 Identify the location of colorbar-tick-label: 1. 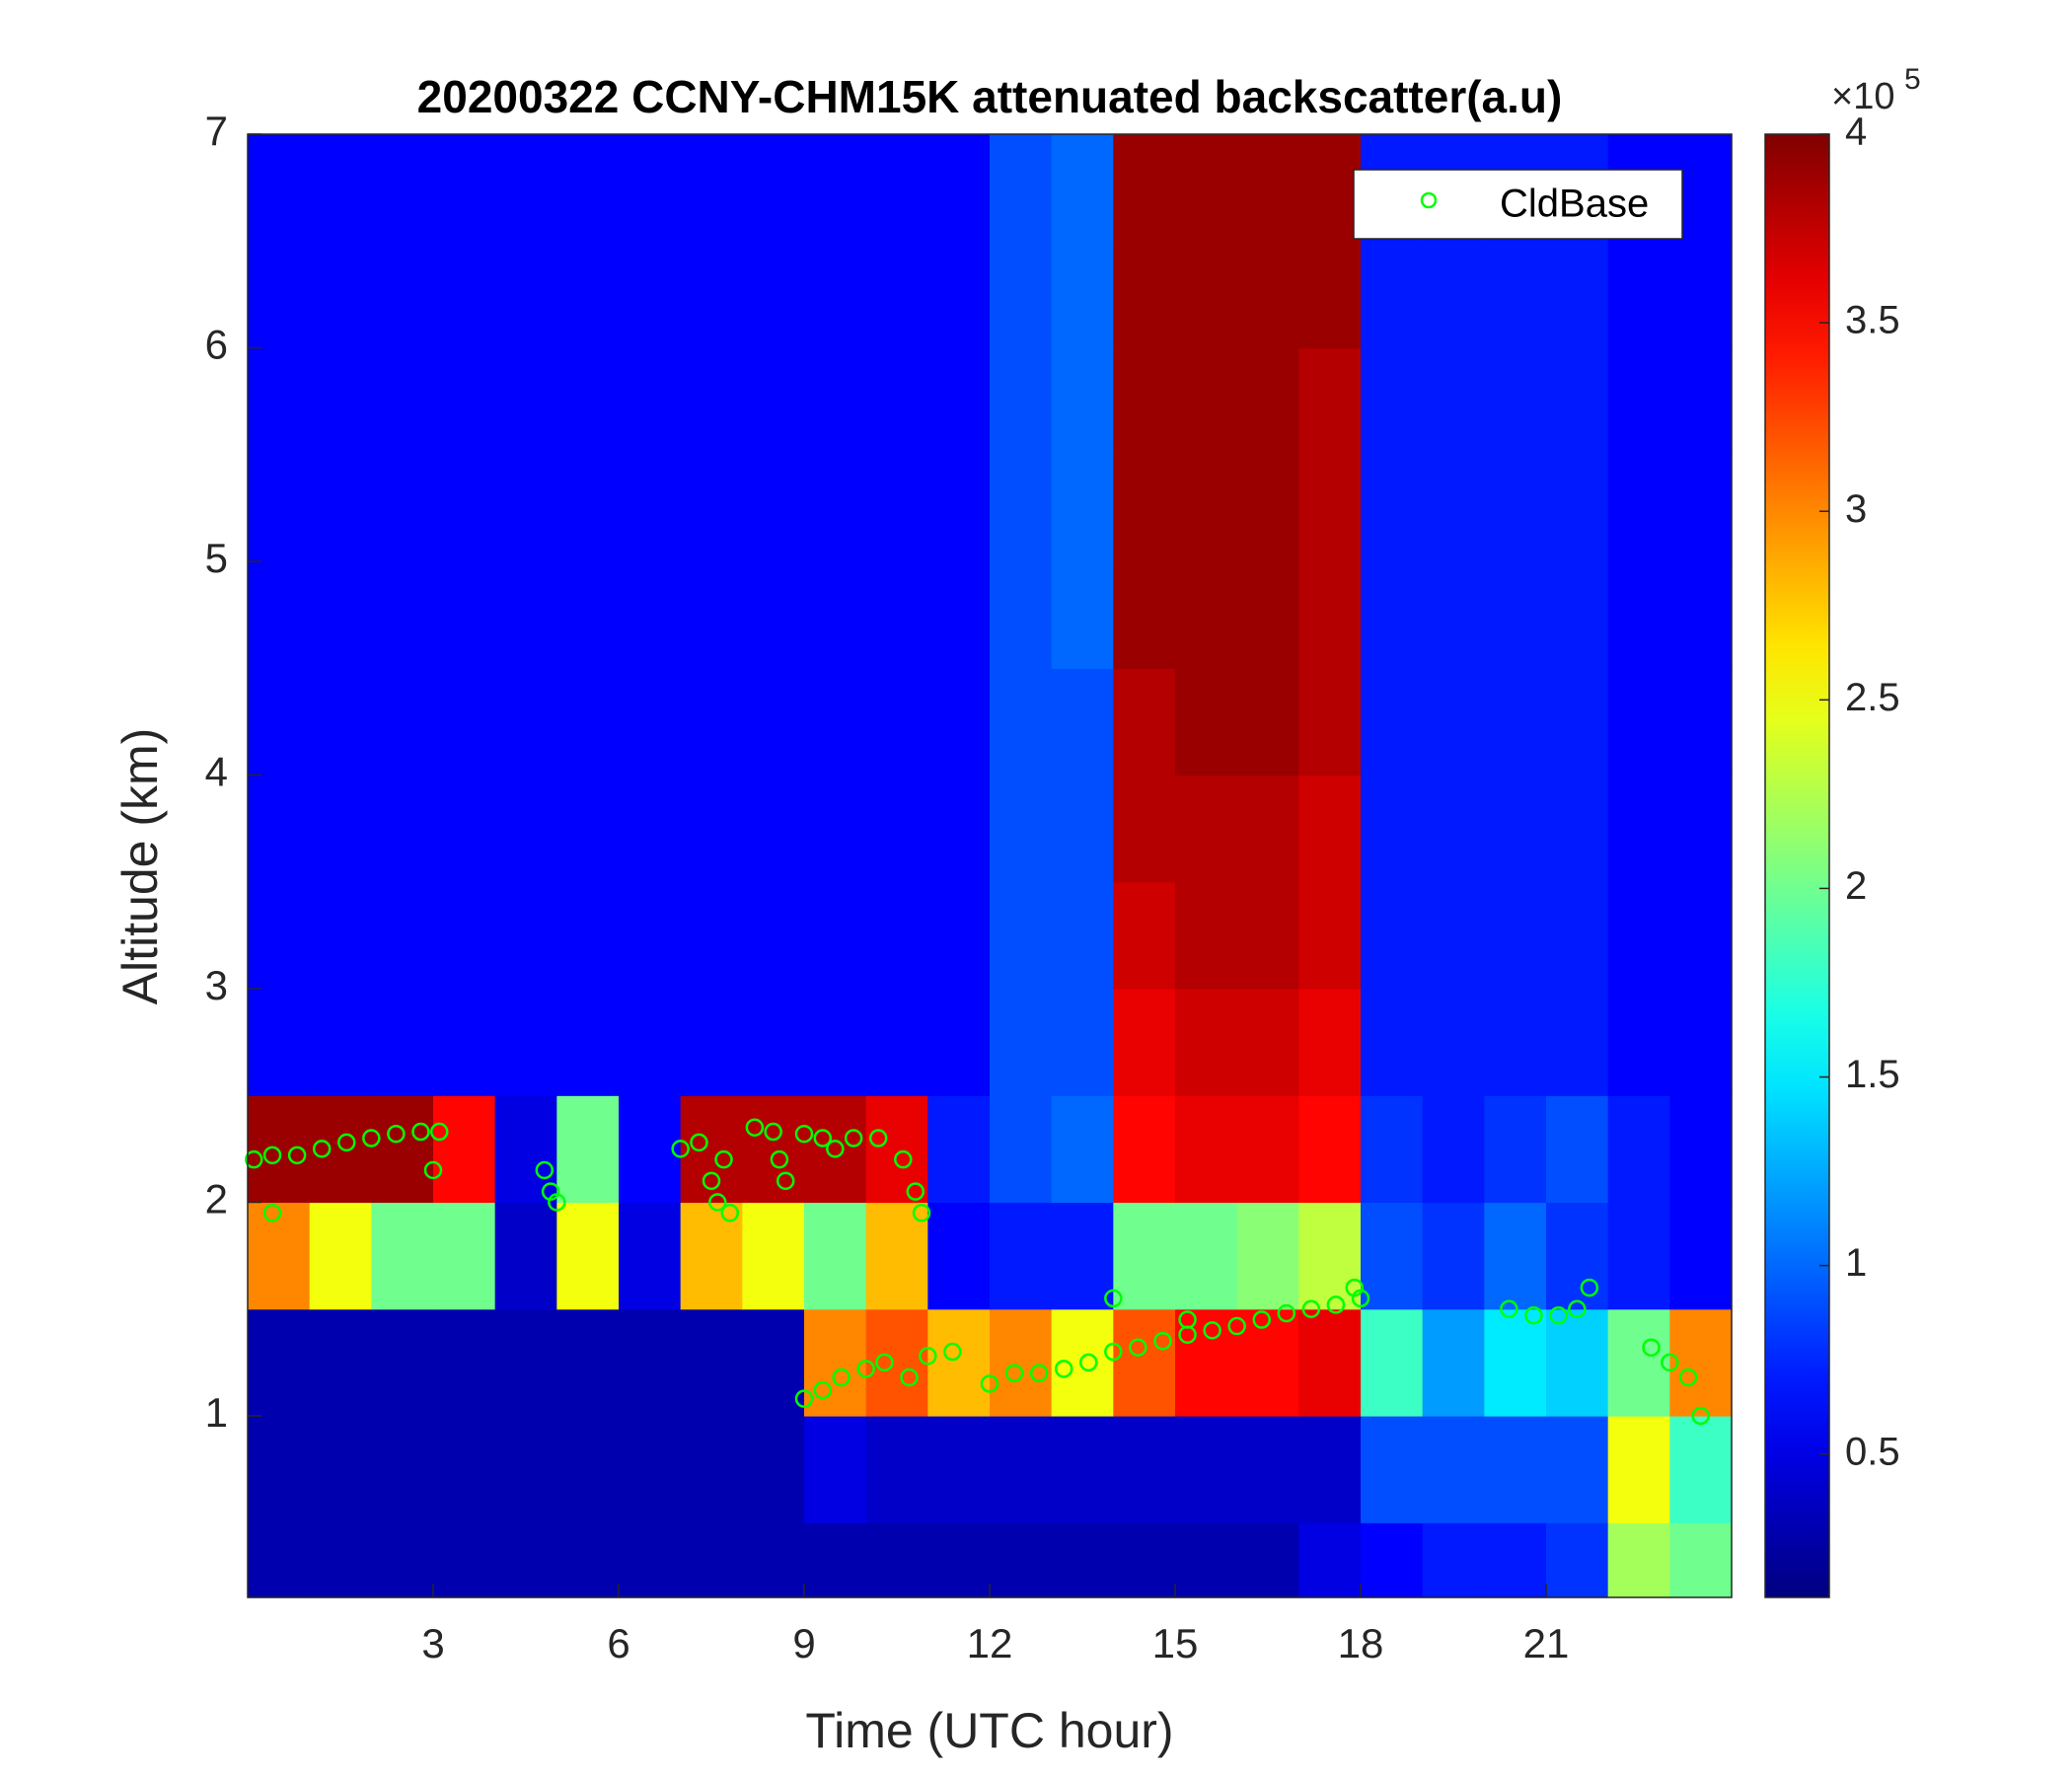
(1856, 1263).